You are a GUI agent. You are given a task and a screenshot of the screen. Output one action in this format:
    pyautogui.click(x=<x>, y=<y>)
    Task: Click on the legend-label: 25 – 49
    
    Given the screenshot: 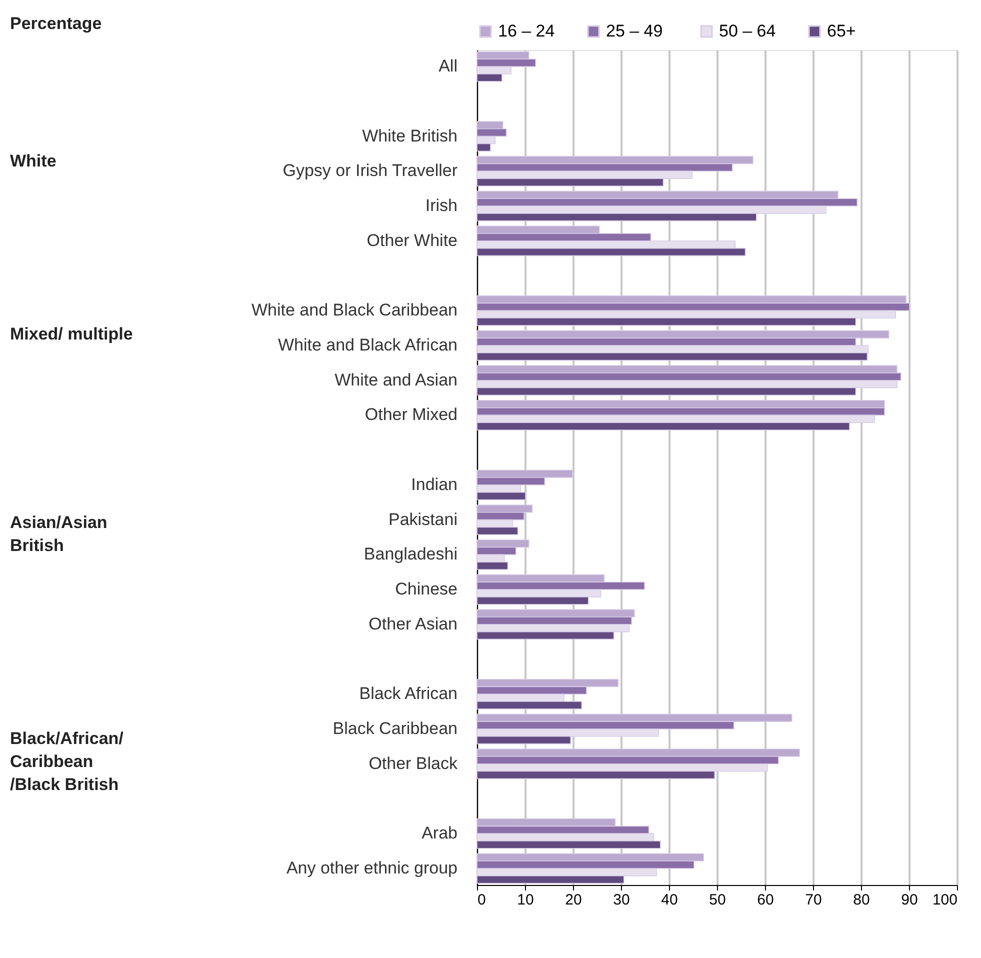 What is the action you would take?
    pyautogui.click(x=634, y=31)
    